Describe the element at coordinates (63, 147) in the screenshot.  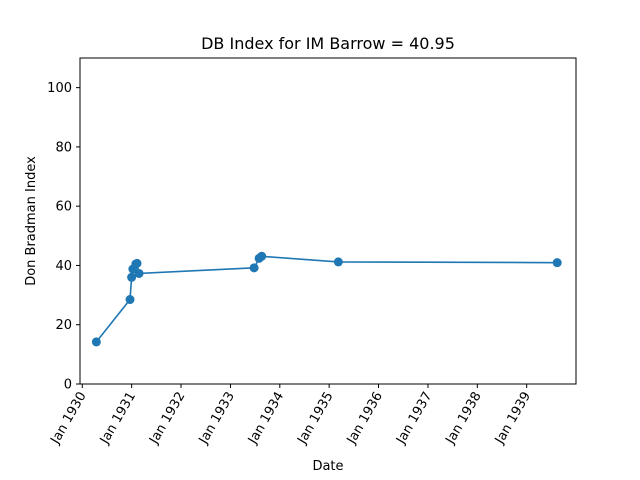
I see `y-tick-label: 80` at that location.